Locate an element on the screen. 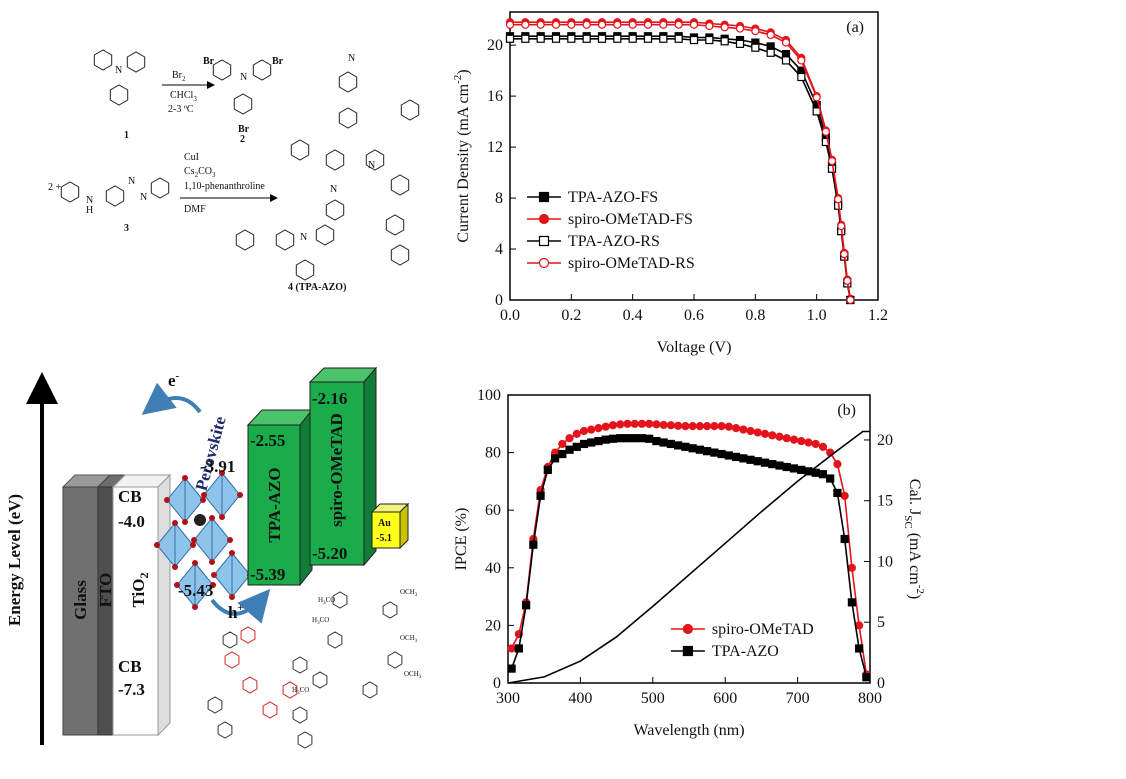 Image resolution: width=1126 pixels, height=779 pixels. plot-frame is located at coordinates (694, 156).